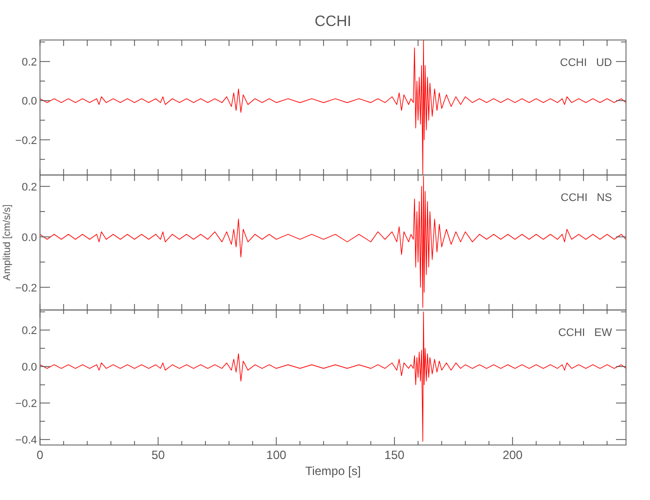  What do you see at coordinates (158, 455) in the screenshot?
I see `x-tick-label: 50` at bounding box center [158, 455].